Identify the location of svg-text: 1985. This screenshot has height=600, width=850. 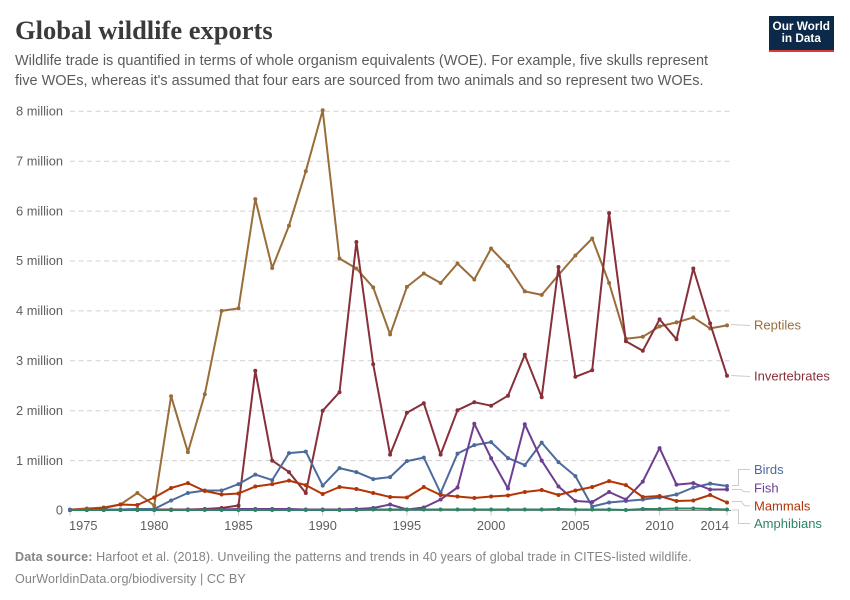
(238, 525).